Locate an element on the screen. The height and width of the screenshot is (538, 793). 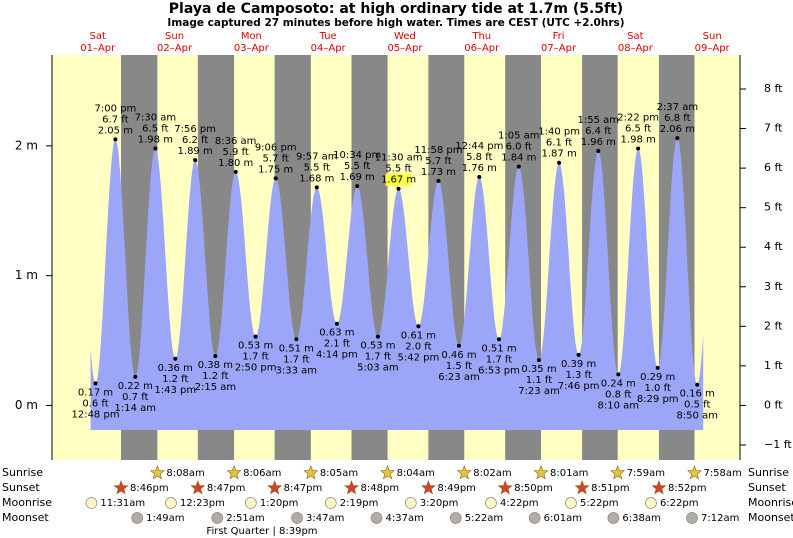
moonset-time: 1:49am is located at coordinates (165, 518).